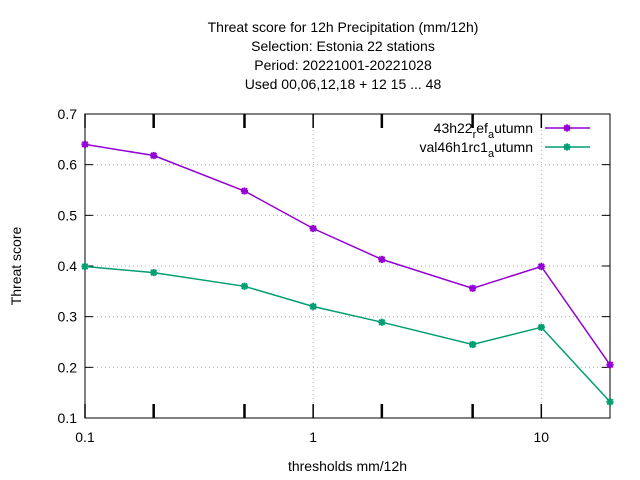 The height and width of the screenshot is (480, 640). What do you see at coordinates (68, 317) in the screenshot?
I see `y-tick-label: 0.3` at bounding box center [68, 317].